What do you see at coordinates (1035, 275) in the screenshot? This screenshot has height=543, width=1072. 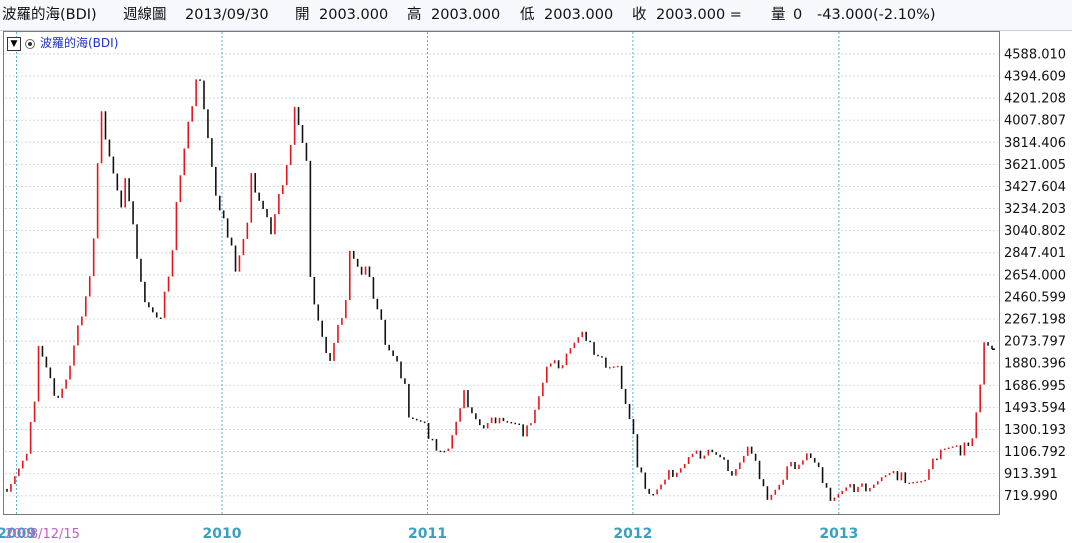 I see `y-tick-label: 2654.000` at bounding box center [1035, 275].